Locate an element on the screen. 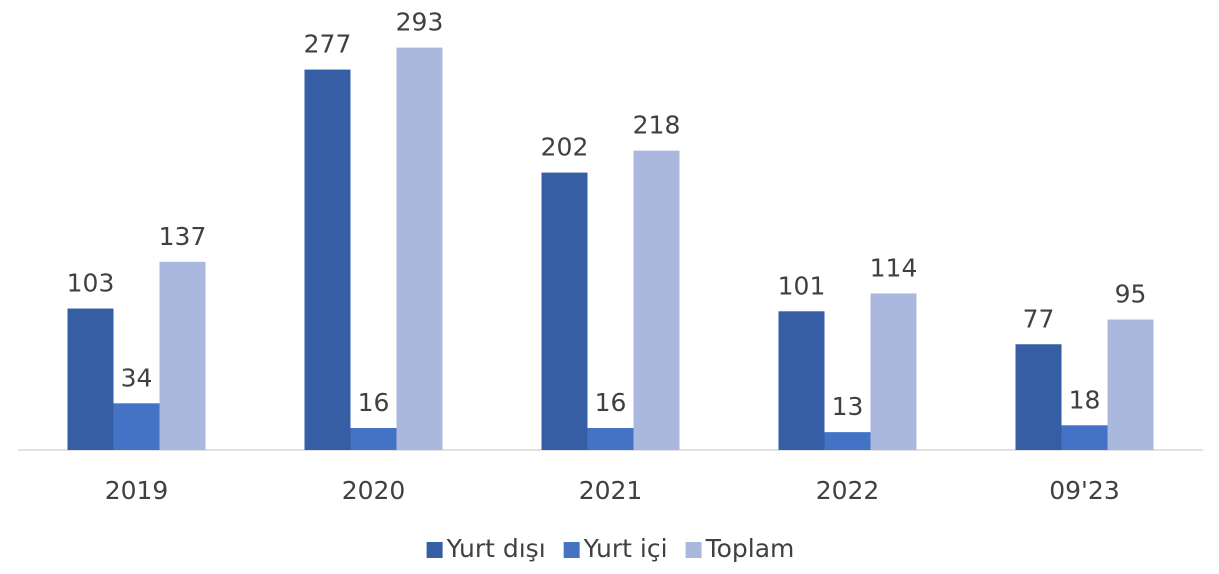  data-label: 202 is located at coordinates (565, 147).